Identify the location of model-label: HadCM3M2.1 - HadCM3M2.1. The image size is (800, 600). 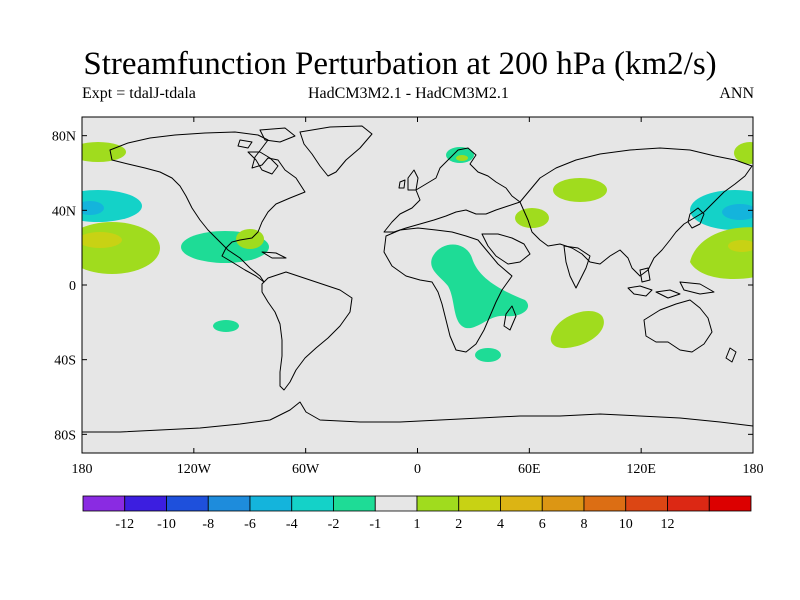
(408, 93).